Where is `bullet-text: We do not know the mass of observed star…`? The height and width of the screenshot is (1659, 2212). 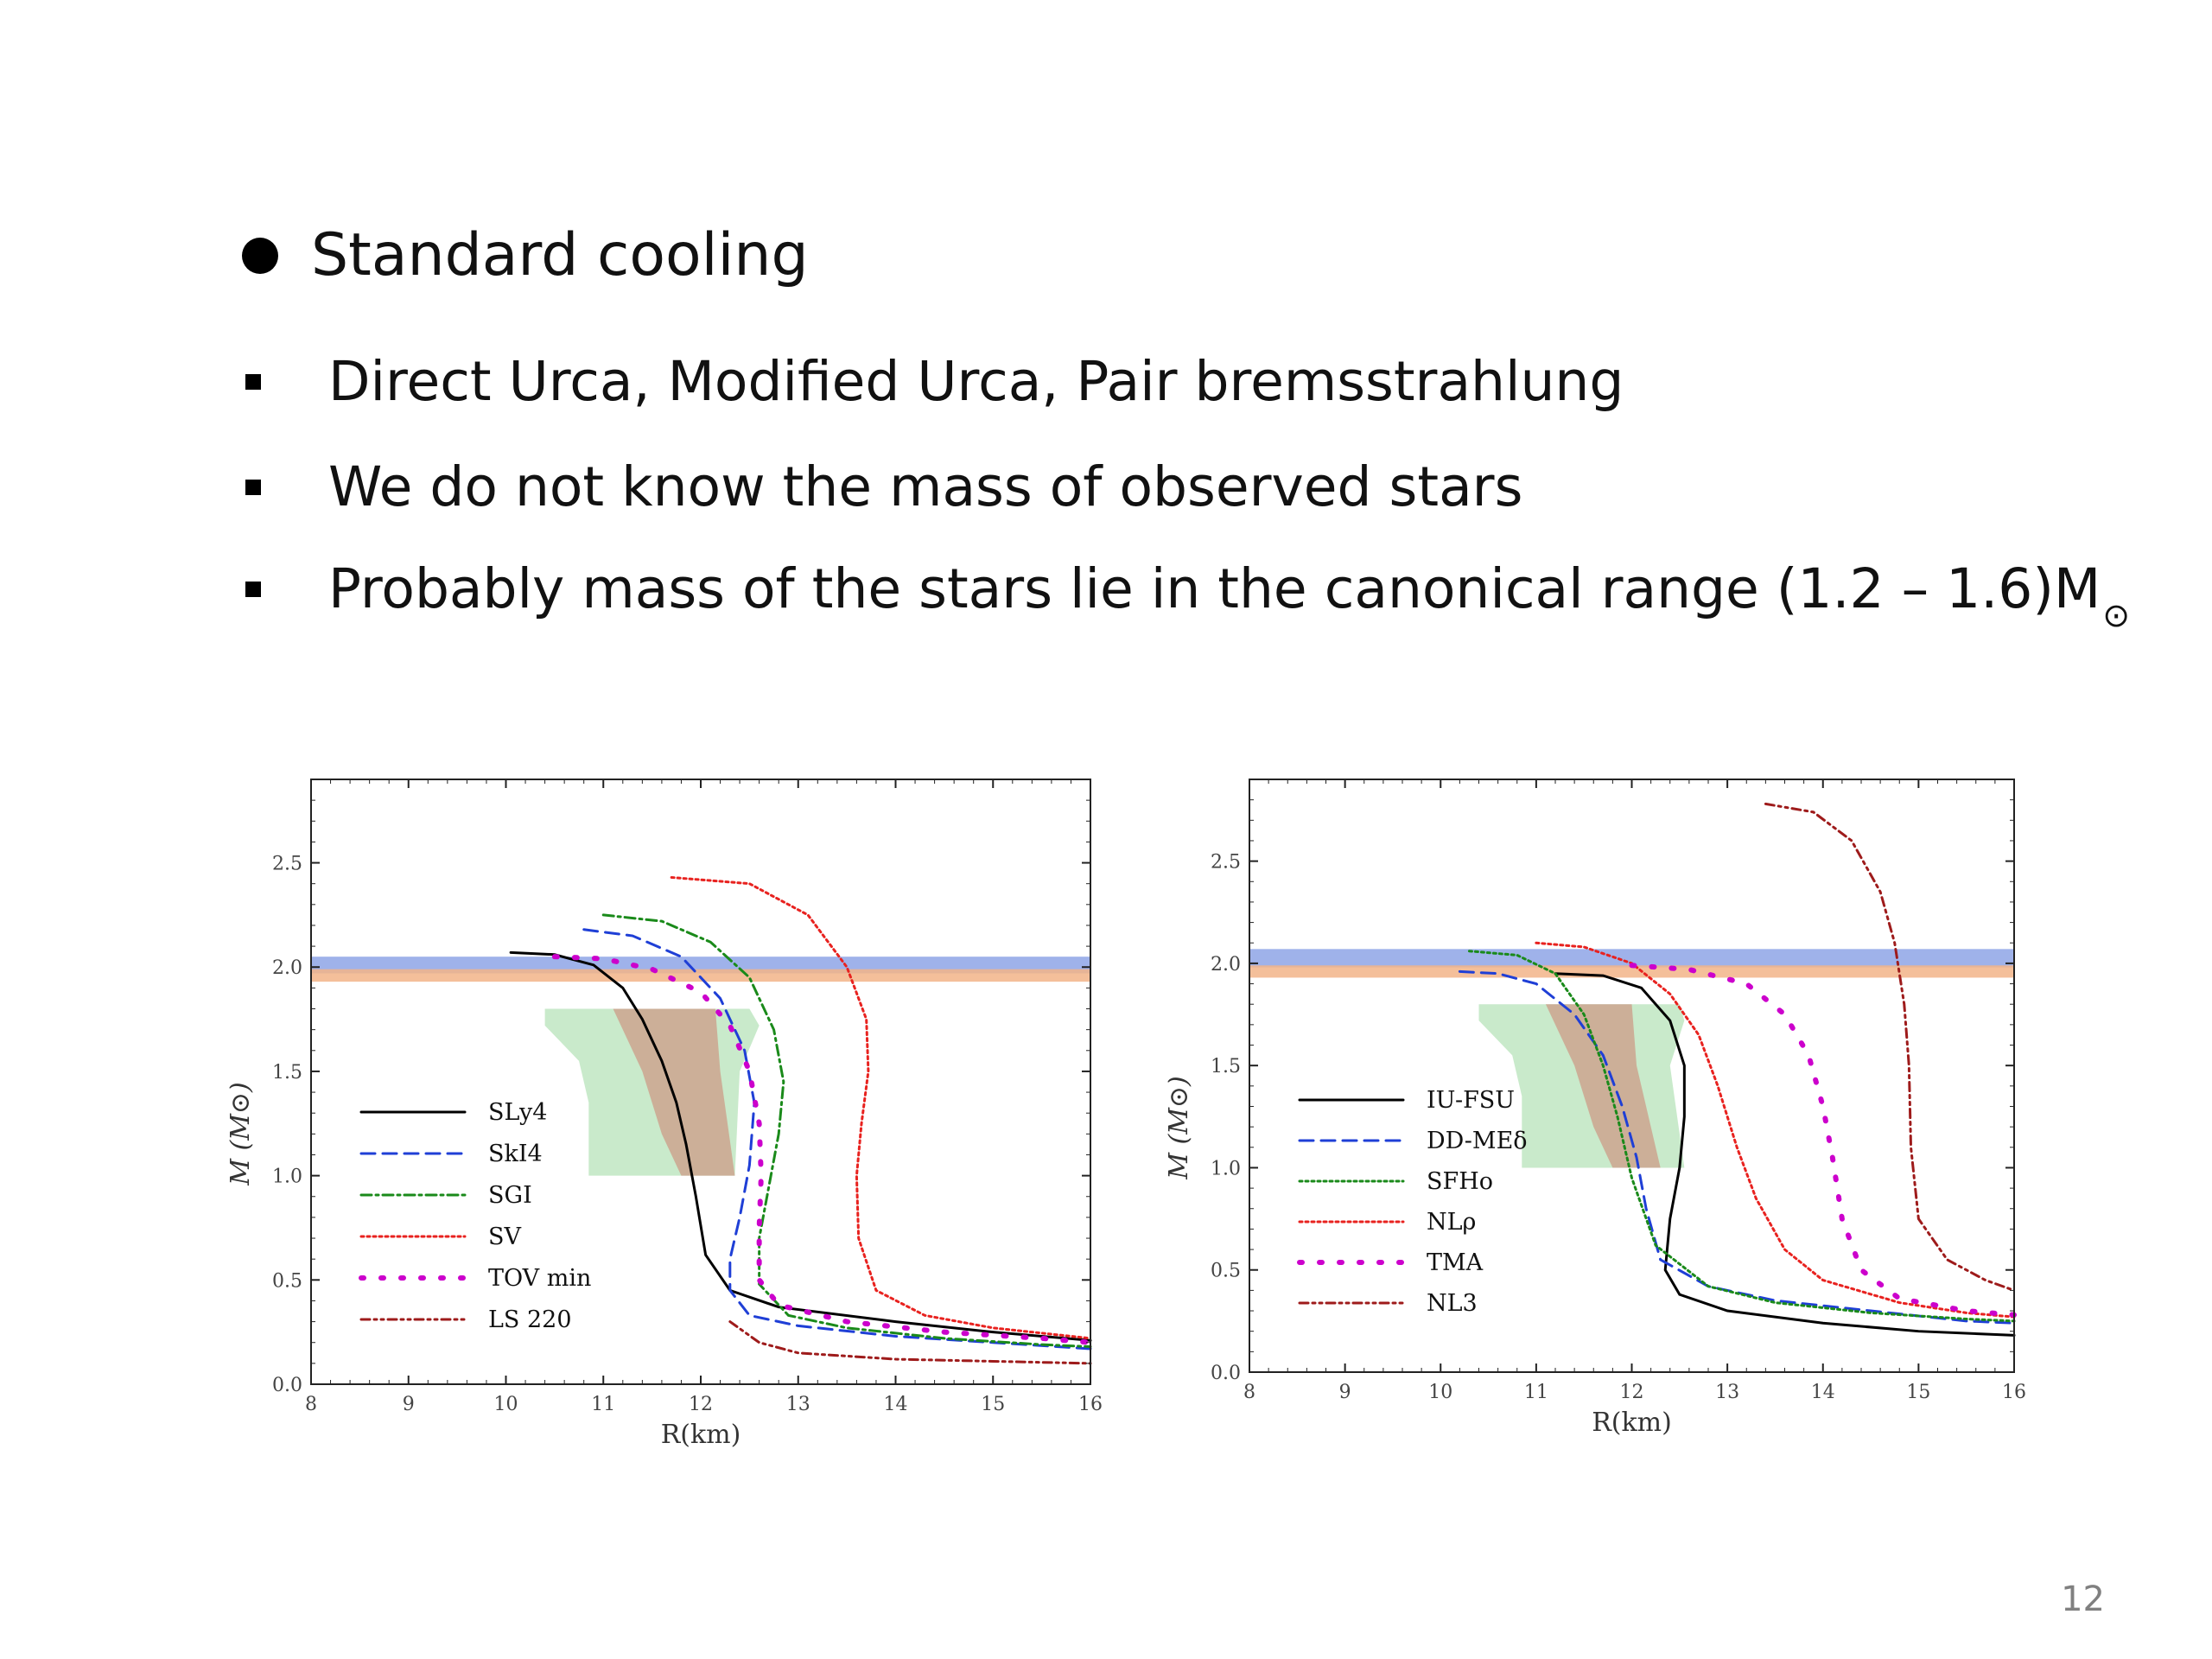 bullet-text: We do not know the mass of observed star… is located at coordinates (925, 486).